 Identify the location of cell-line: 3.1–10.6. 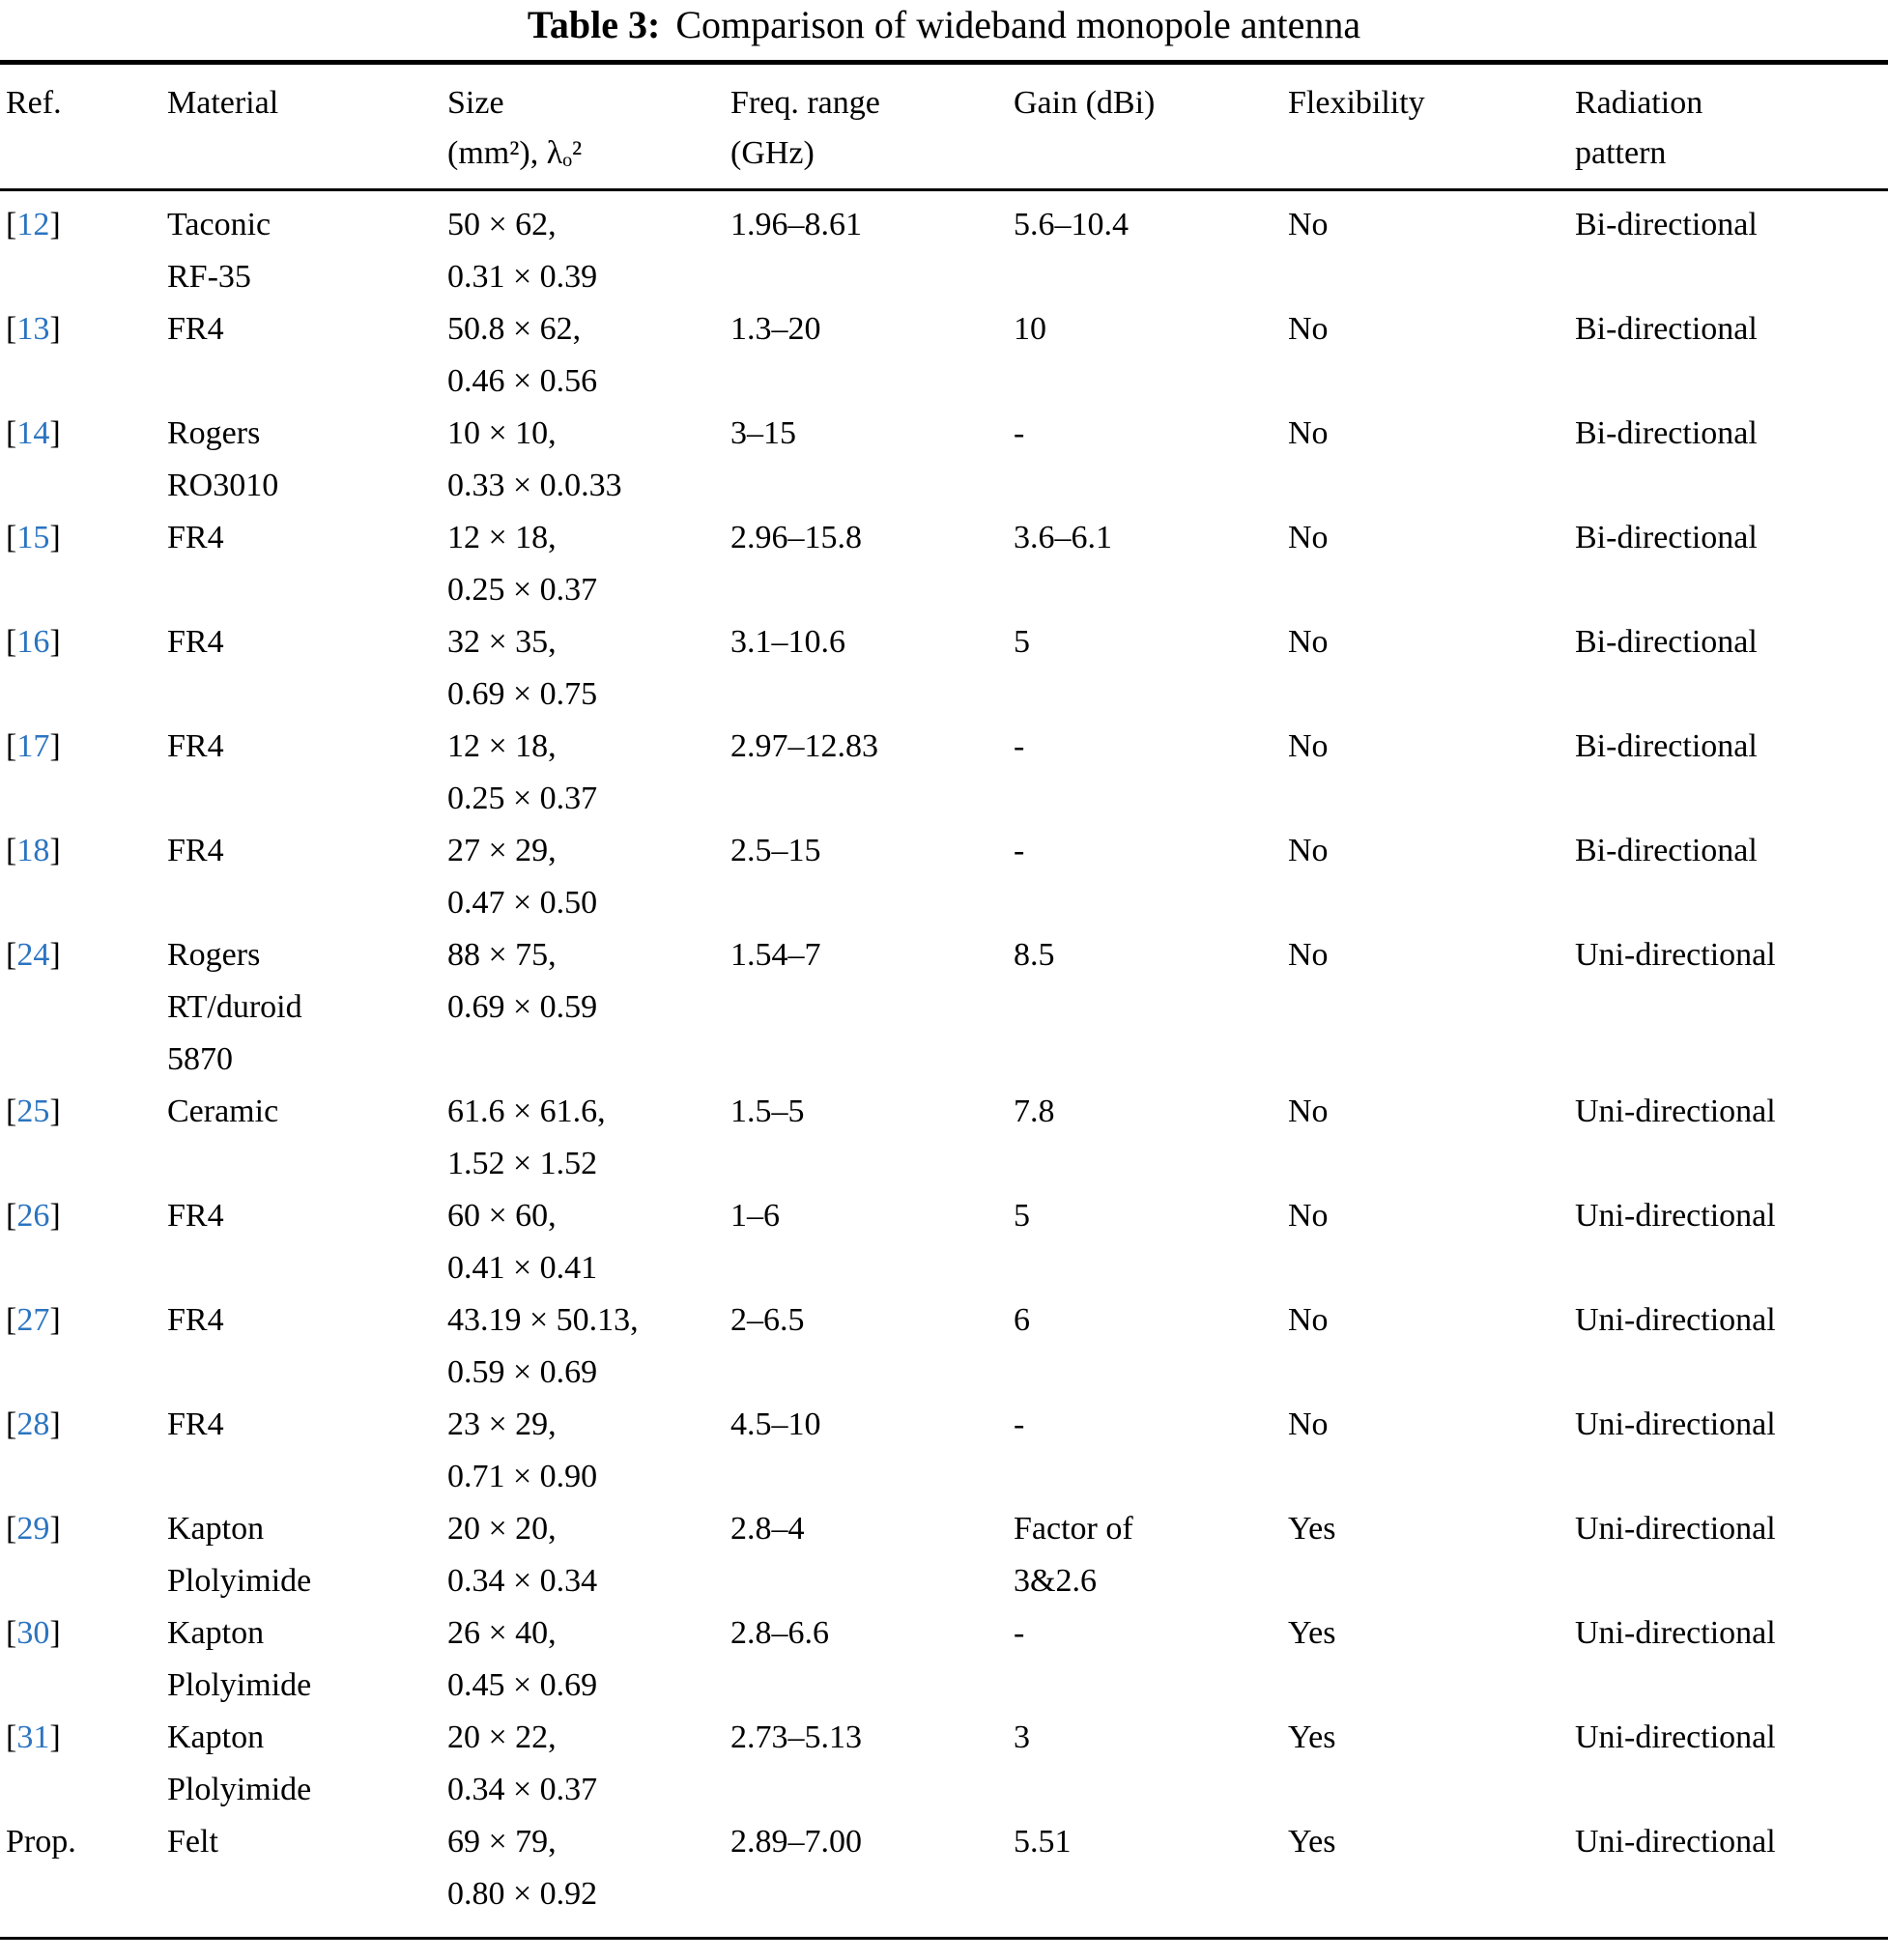
(787, 642).